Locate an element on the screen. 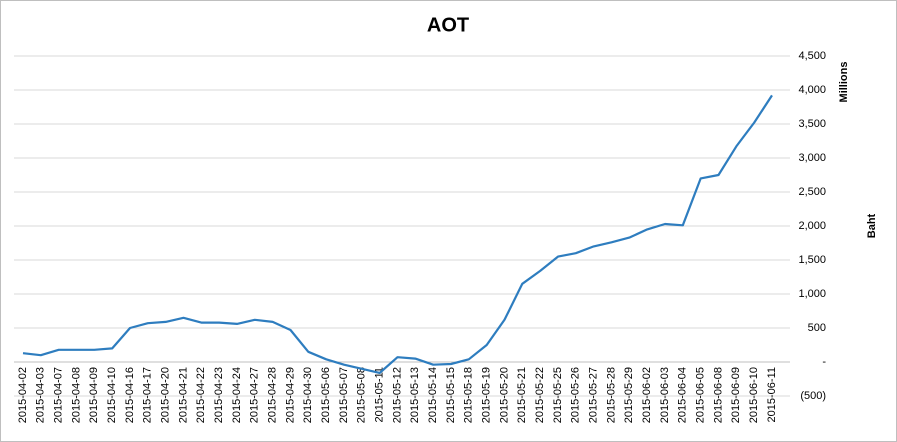 The height and width of the screenshot is (442, 897). x-tick-label: 2015-06-02 is located at coordinates (647, 395).